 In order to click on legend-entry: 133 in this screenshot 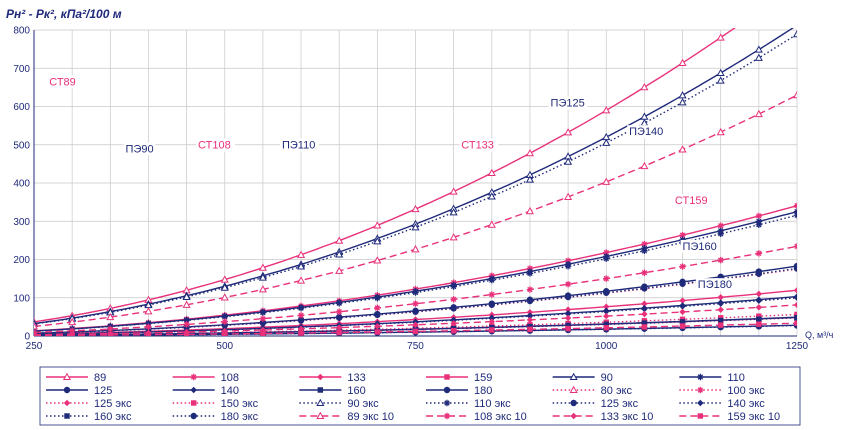, I will do `click(332, 378)`.